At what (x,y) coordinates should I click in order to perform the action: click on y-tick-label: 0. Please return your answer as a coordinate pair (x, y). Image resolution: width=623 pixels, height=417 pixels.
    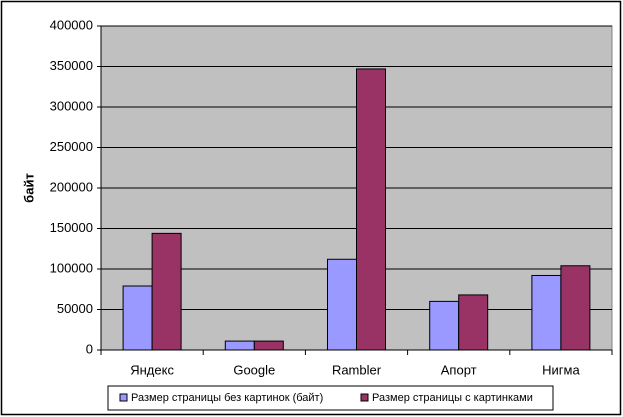
    Looking at the image, I should click on (89, 348).